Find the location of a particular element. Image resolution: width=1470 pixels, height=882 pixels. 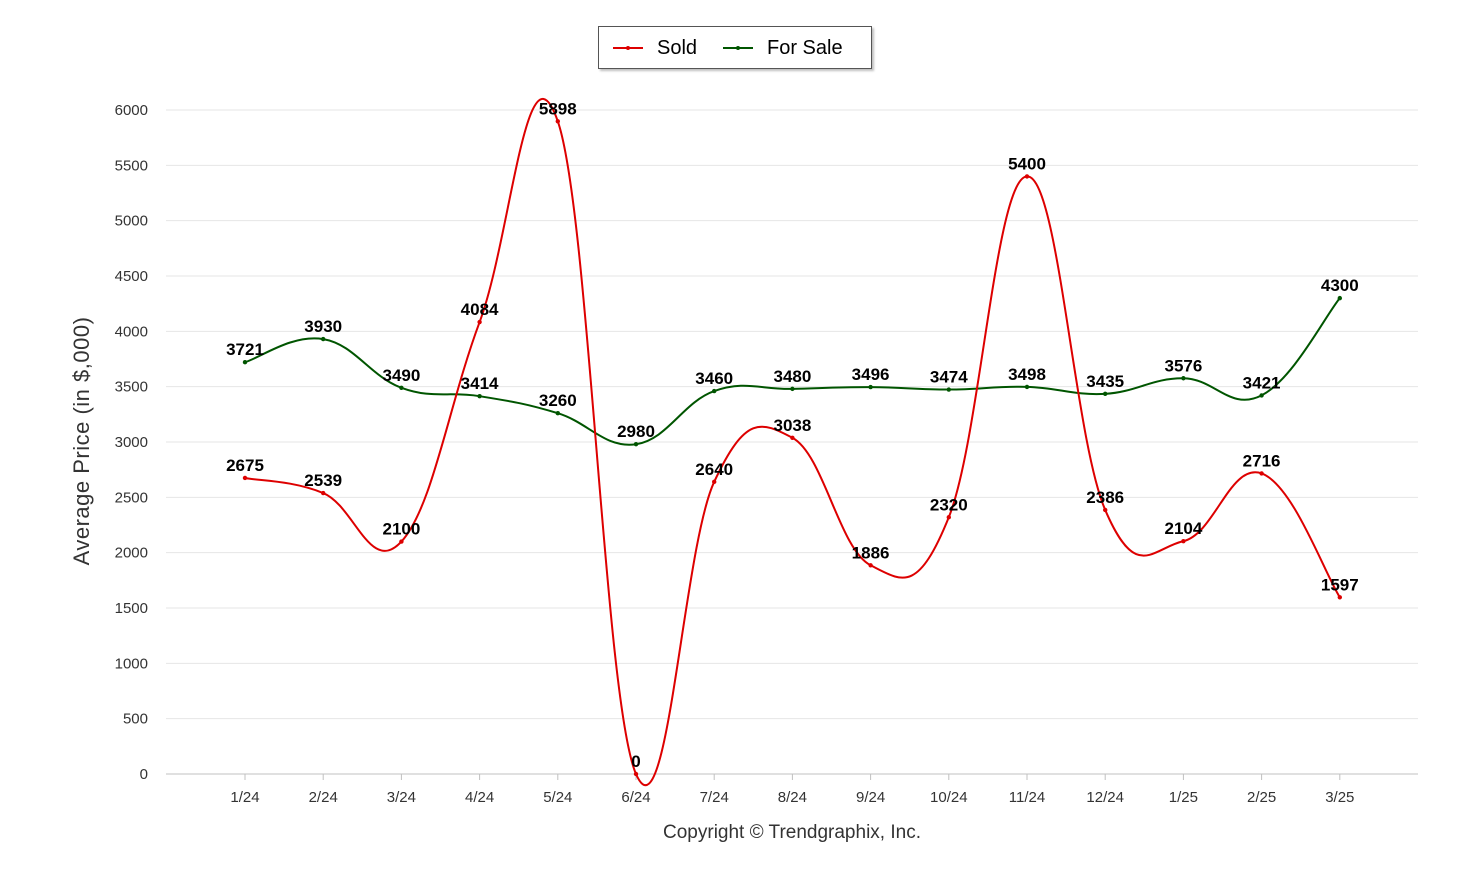

data-label-sold: 0 is located at coordinates (635, 761).